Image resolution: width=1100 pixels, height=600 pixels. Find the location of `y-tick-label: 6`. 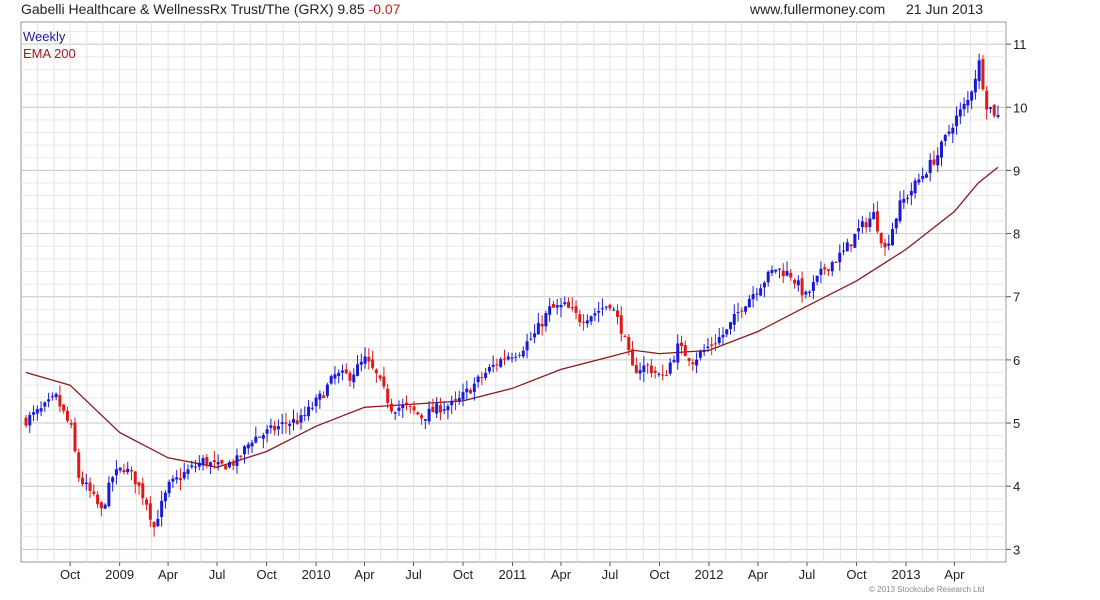

y-tick-label: 6 is located at coordinates (1016, 360).